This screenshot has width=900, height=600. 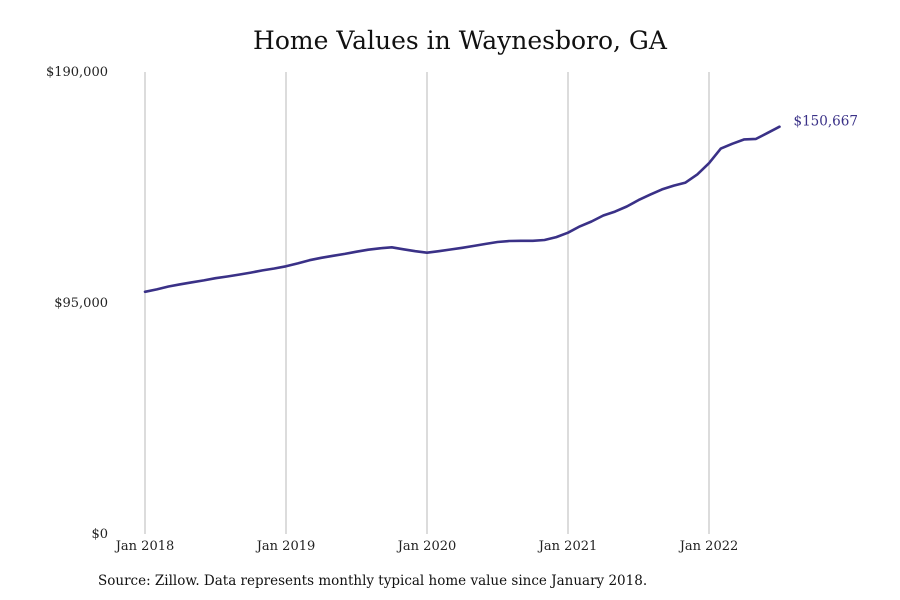 I want to click on y-axis-ticks: $0 $95,000 $190,000, so click(x=77, y=303).